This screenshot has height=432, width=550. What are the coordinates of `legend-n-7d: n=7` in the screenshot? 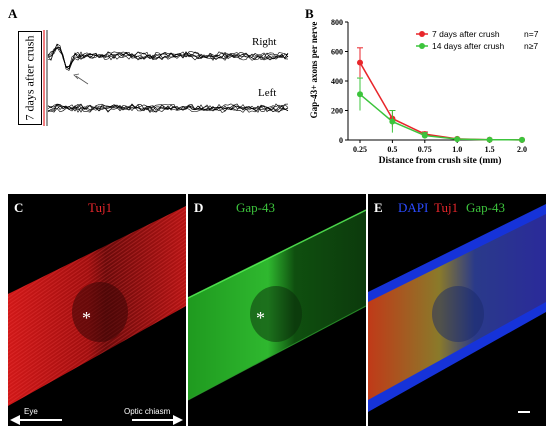 It's located at (531, 34).